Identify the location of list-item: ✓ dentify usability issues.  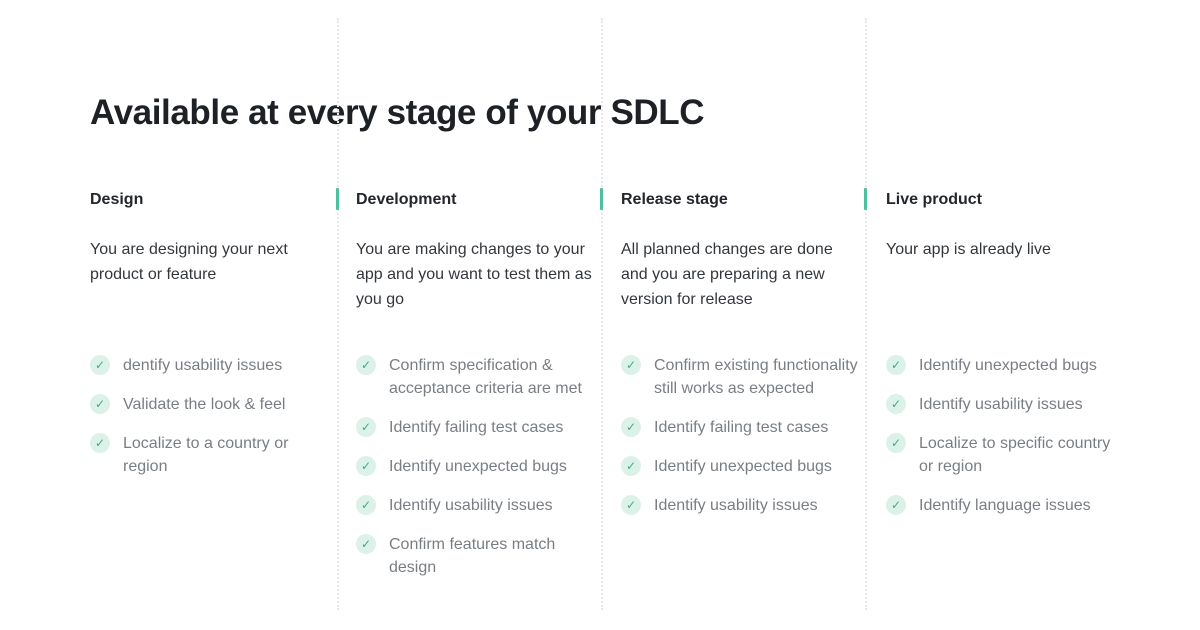
(209, 365).